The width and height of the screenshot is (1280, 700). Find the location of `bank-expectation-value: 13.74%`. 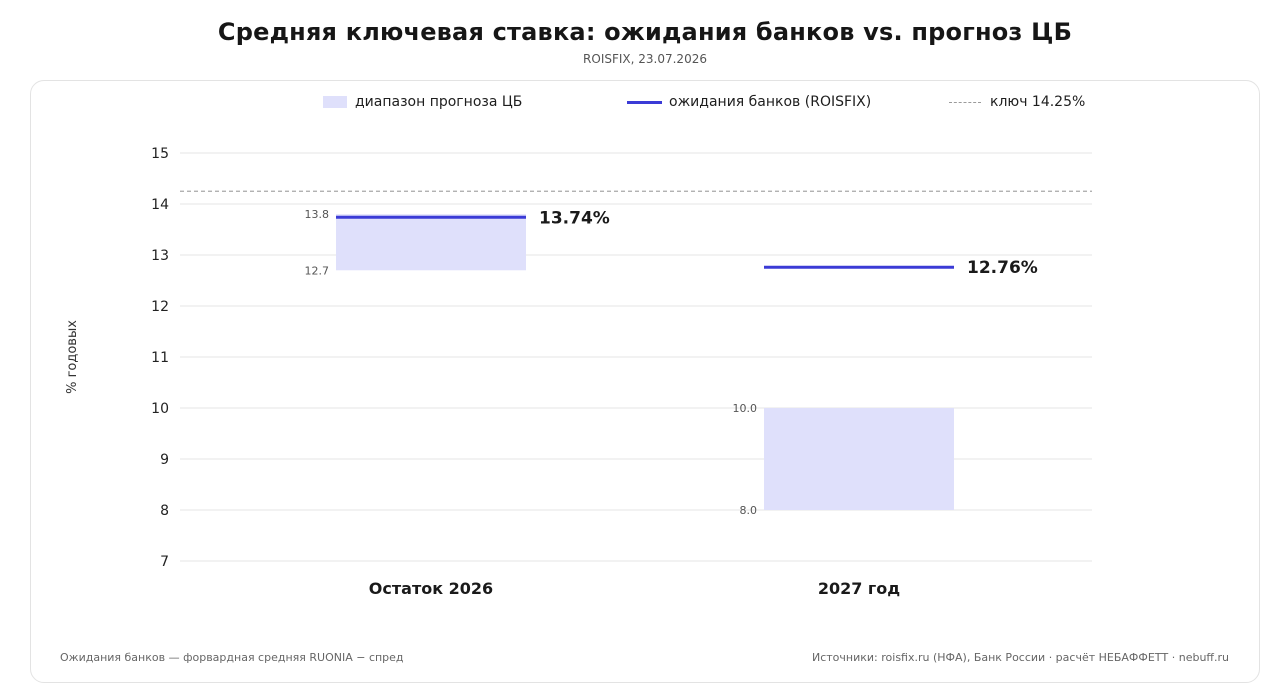

bank-expectation-value: 13.74% is located at coordinates (574, 218).